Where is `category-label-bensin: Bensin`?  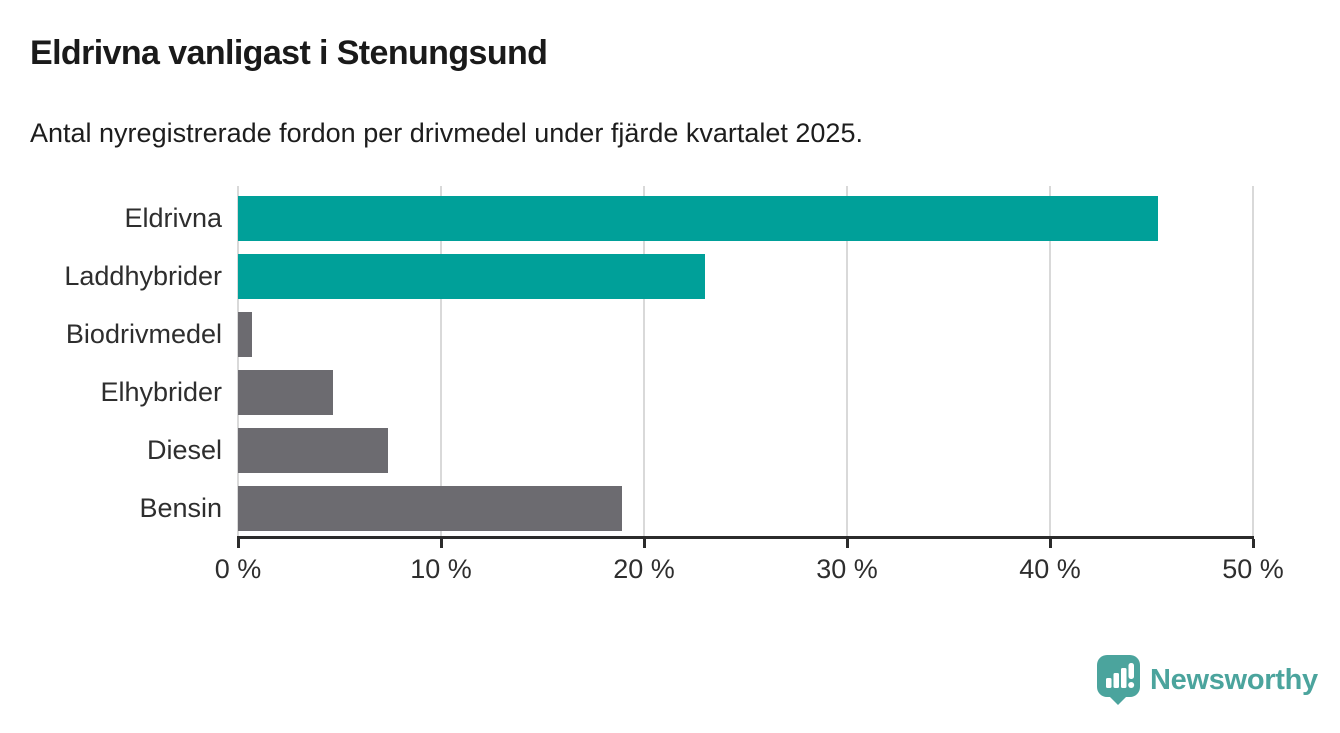
category-label-bensin: Bensin is located at coordinates (180, 508).